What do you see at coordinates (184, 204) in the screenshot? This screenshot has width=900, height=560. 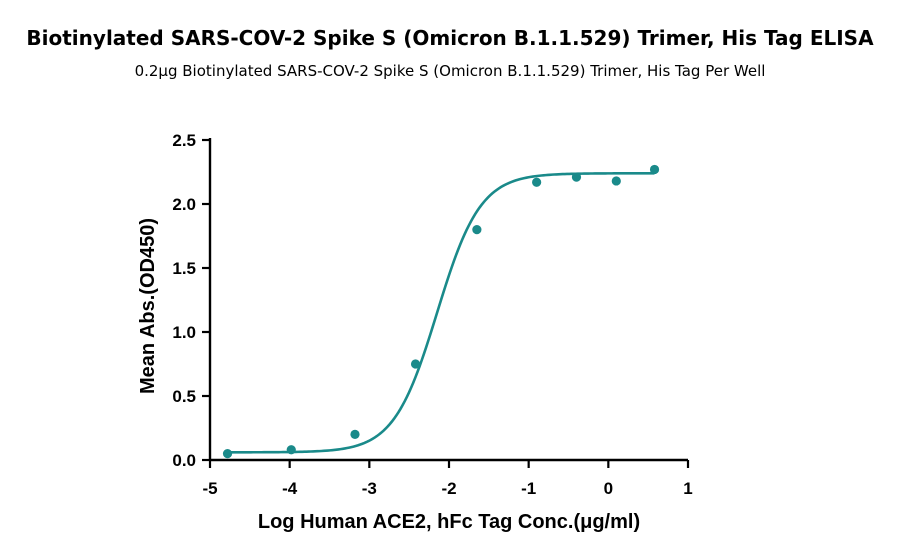 I see `y-tick-label: 2.0` at bounding box center [184, 204].